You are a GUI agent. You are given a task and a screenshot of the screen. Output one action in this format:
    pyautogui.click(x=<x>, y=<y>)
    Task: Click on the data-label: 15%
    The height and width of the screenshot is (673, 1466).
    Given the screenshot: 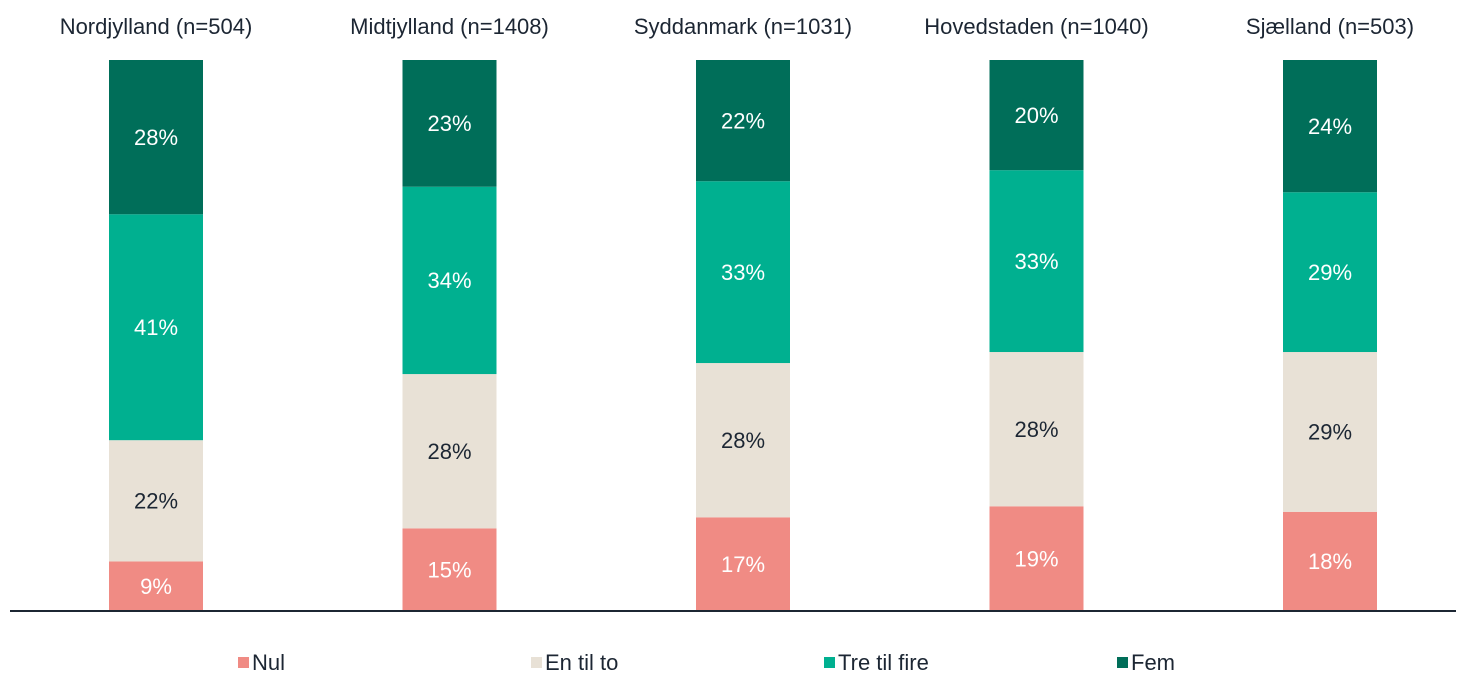 What is the action you would take?
    pyautogui.click(x=449, y=569)
    